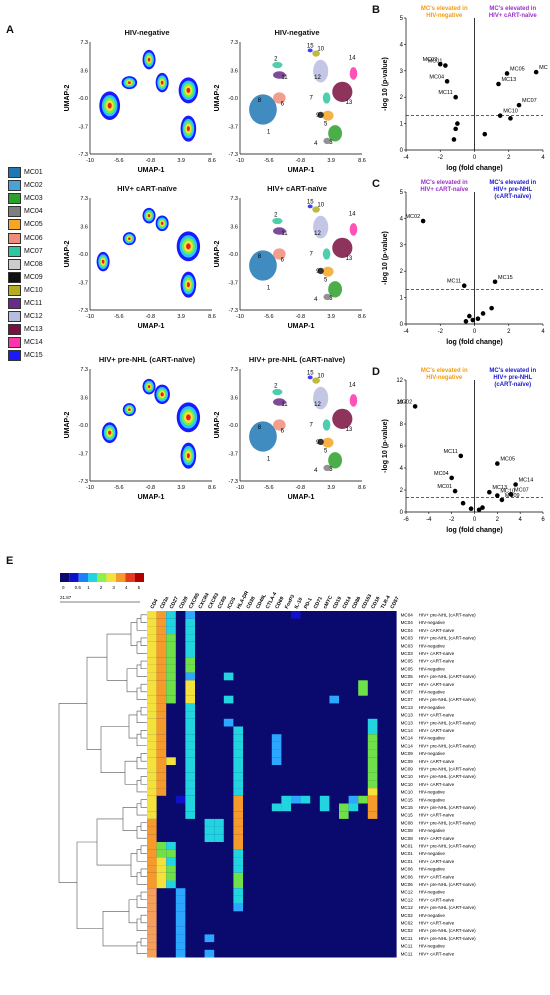 This screenshot has width=550, height=995. I want to click on x-tick-label: -10, so click(240, 488).